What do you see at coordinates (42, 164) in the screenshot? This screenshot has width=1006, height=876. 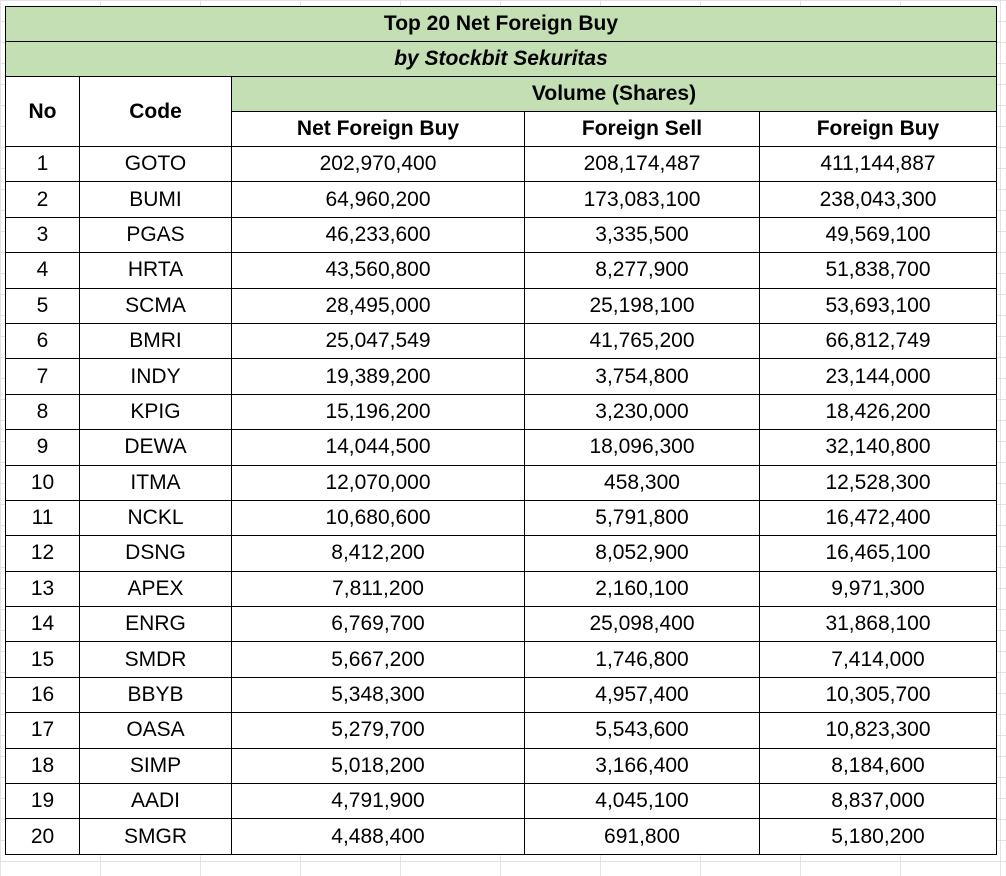 I see `cell-no: 1` at bounding box center [42, 164].